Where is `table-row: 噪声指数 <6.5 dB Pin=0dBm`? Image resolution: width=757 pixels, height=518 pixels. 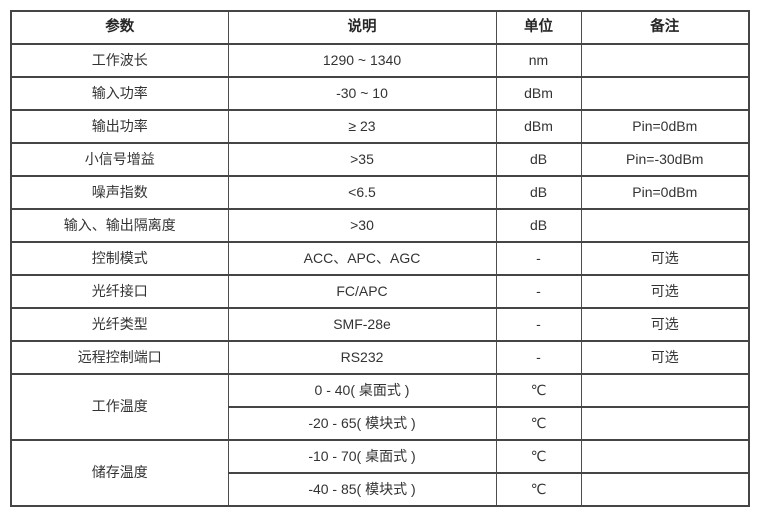
table-row: 噪声指数 <6.5 dB Pin=0dBm is located at coordinates (380, 192).